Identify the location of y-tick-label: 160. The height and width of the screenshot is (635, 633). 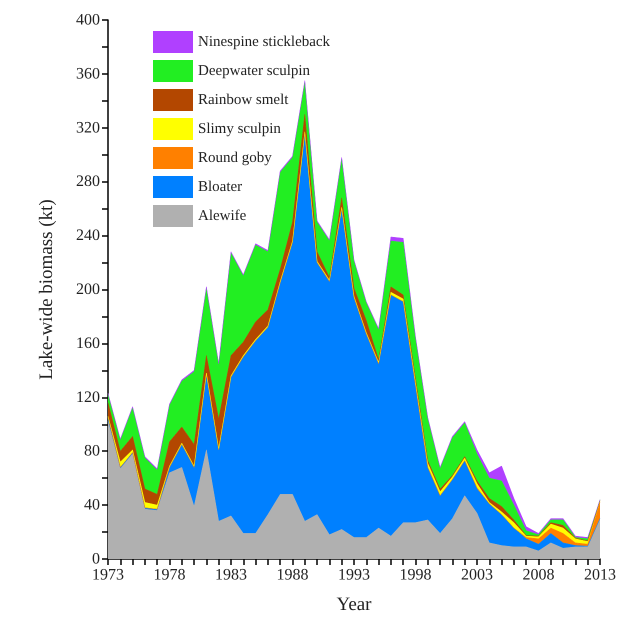
(88, 343).